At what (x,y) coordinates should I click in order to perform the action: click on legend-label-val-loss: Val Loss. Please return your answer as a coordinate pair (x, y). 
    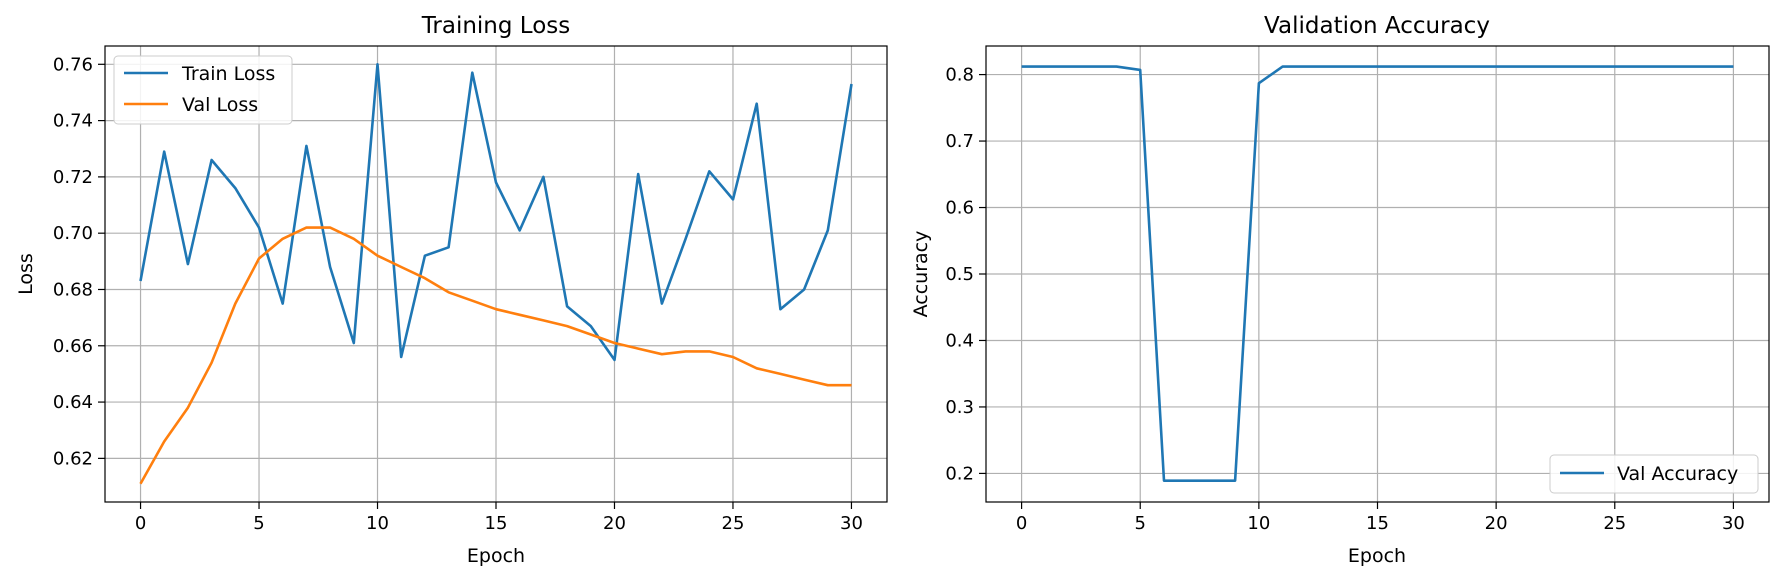
    Looking at the image, I should click on (220, 105).